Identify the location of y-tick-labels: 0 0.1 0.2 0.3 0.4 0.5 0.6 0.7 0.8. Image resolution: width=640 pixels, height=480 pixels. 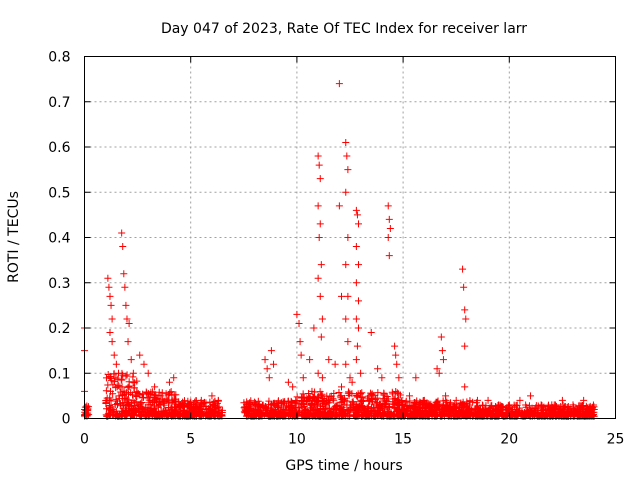
(59, 239).